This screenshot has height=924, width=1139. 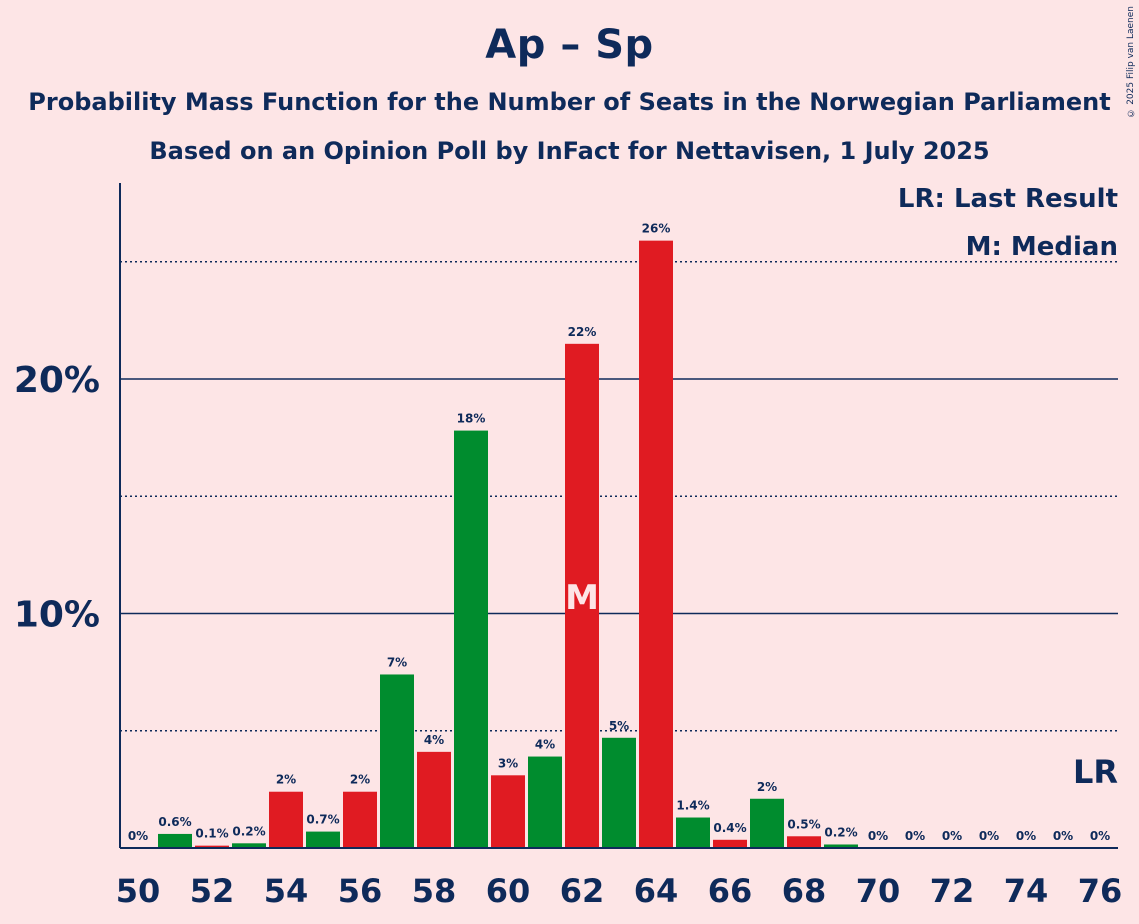 I want to click on bar-value-label: 26%, so click(x=656, y=229).